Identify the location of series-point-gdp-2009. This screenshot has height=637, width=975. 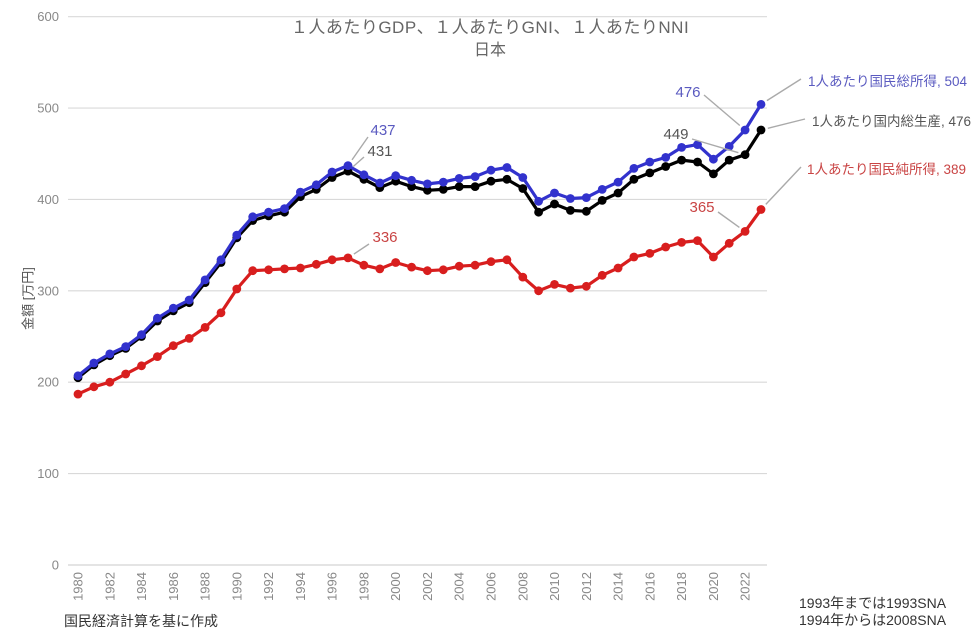
(538, 212).